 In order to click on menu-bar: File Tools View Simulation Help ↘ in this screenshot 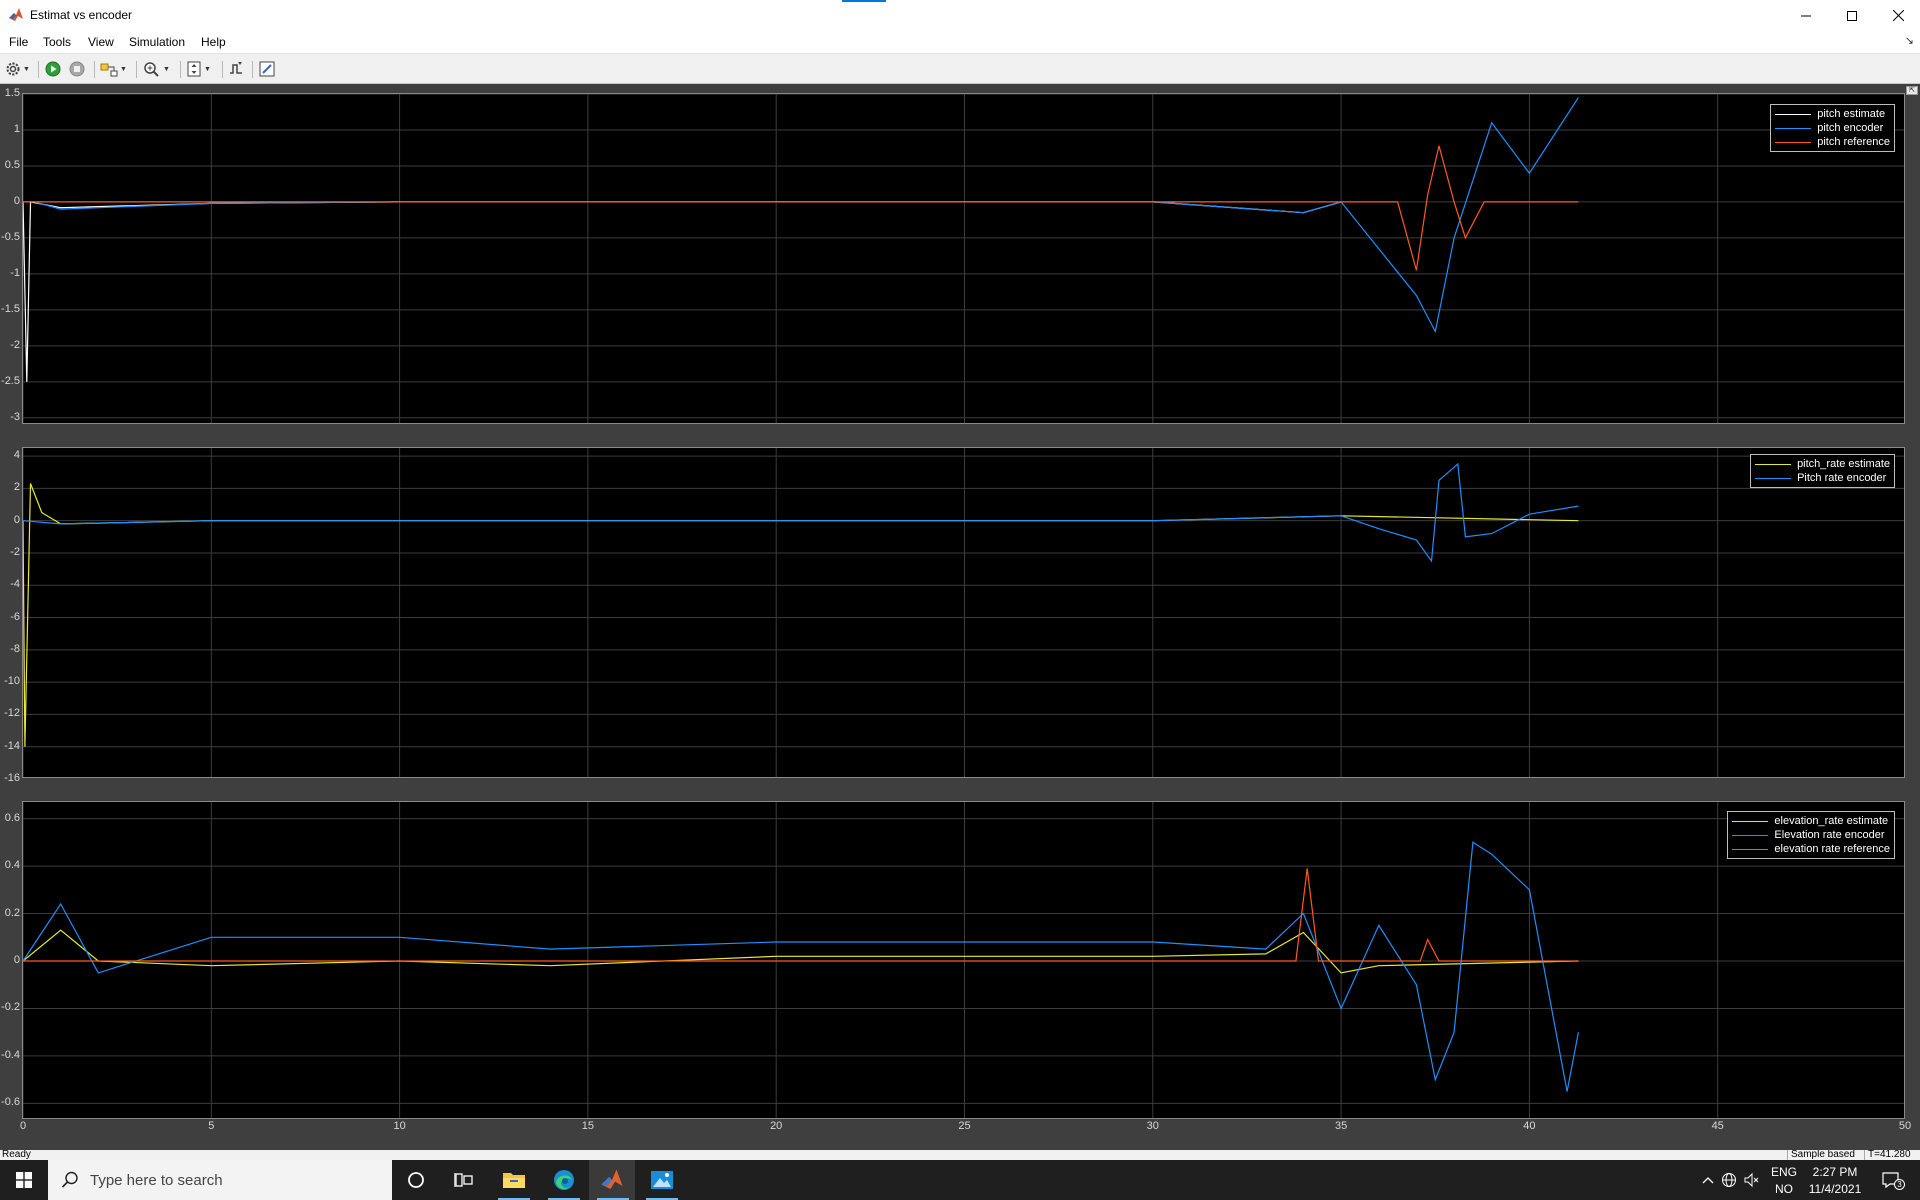, I will do `click(960, 42)`.